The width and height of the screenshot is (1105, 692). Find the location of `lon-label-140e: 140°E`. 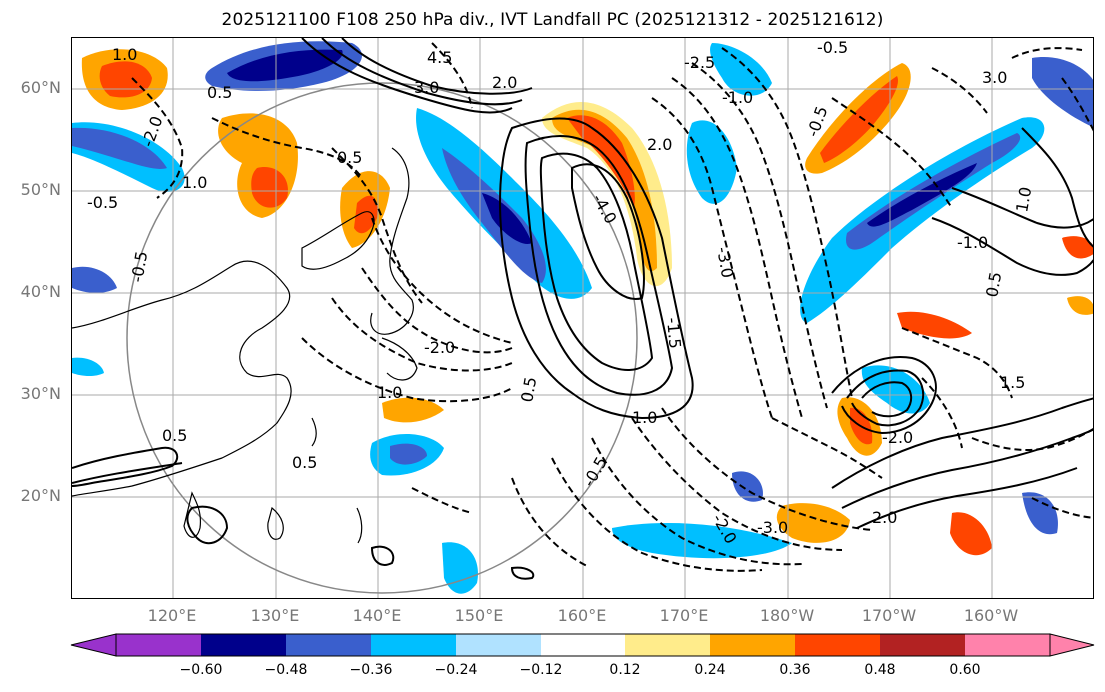

lon-label-140e: 140°E is located at coordinates (377, 615).